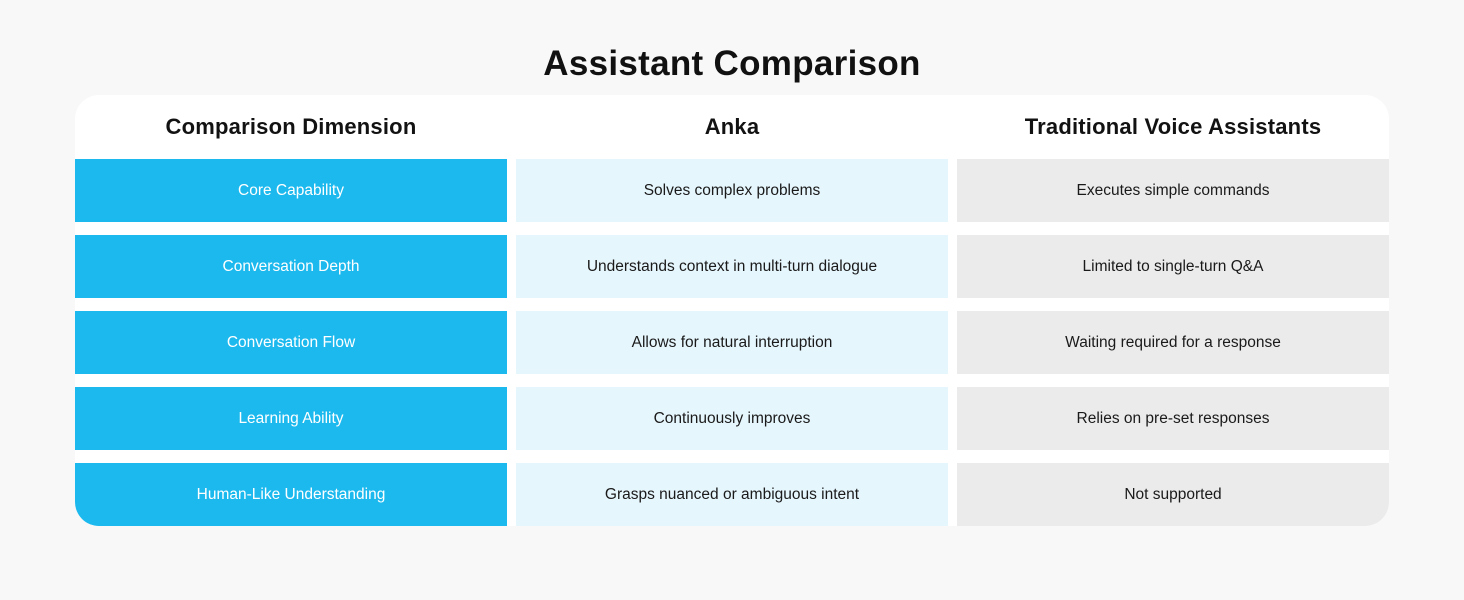 The width and height of the screenshot is (1464, 600). Describe the element at coordinates (1173, 494) in the screenshot. I see `table-cell-traditional: Not supported` at that location.